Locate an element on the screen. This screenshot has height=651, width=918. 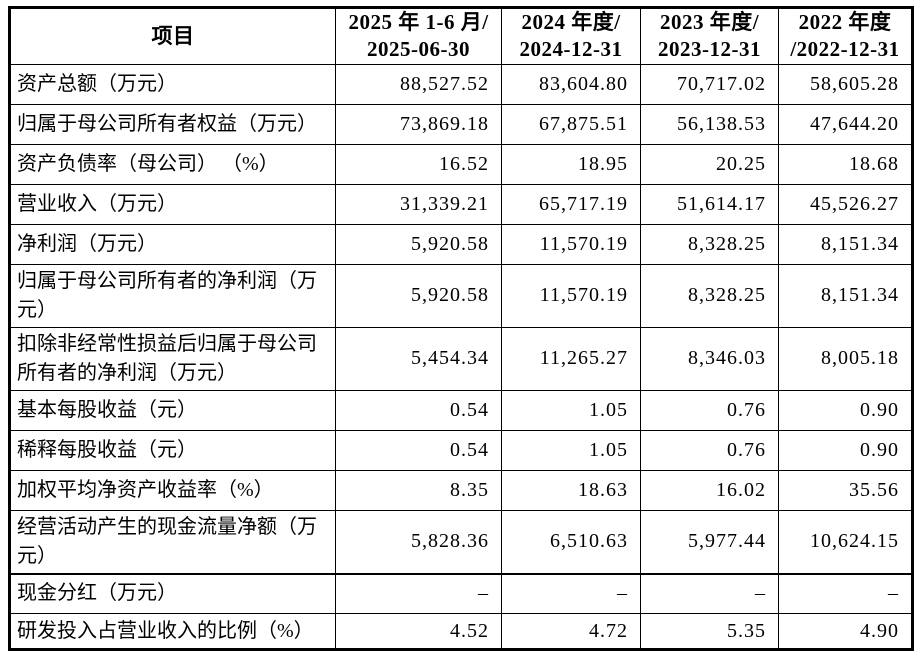
value-cell: 8.35 is located at coordinates (418, 490).